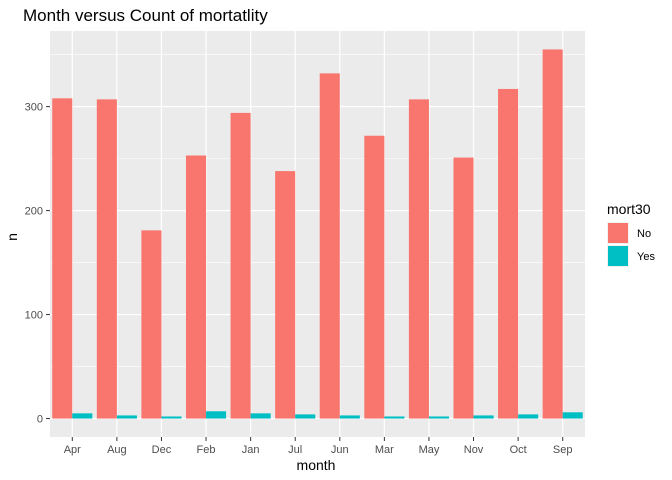  What do you see at coordinates (37, 264) in the screenshot?
I see `y-axis-ticks: 0 100 200 300` at bounding box center [37, 264].